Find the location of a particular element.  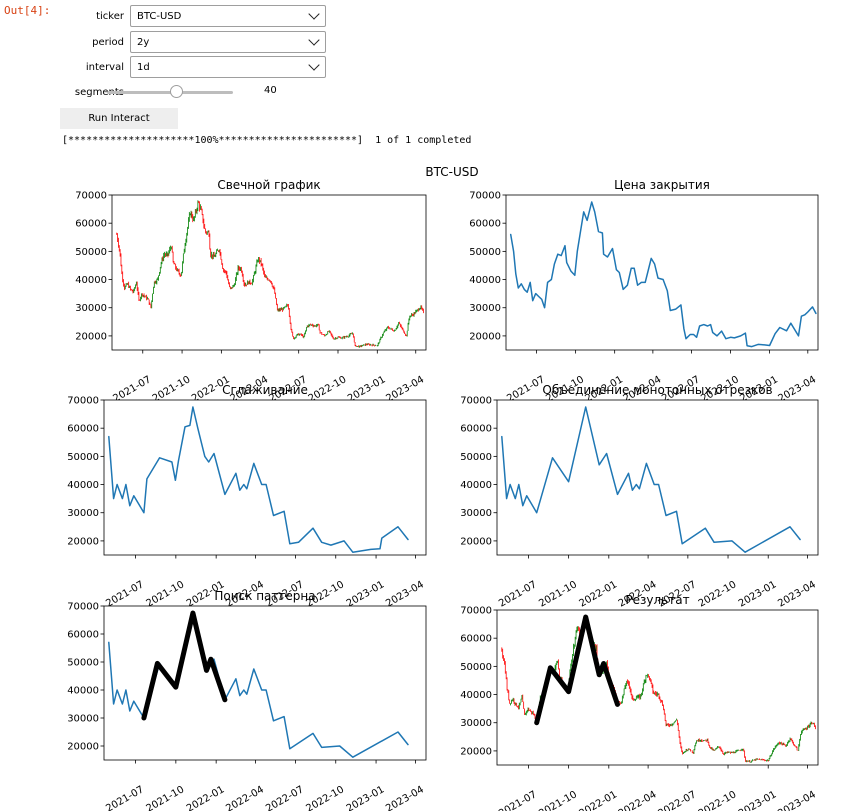

subplot-5-ytick-label: 70000 is located at coordinates (83, 607).